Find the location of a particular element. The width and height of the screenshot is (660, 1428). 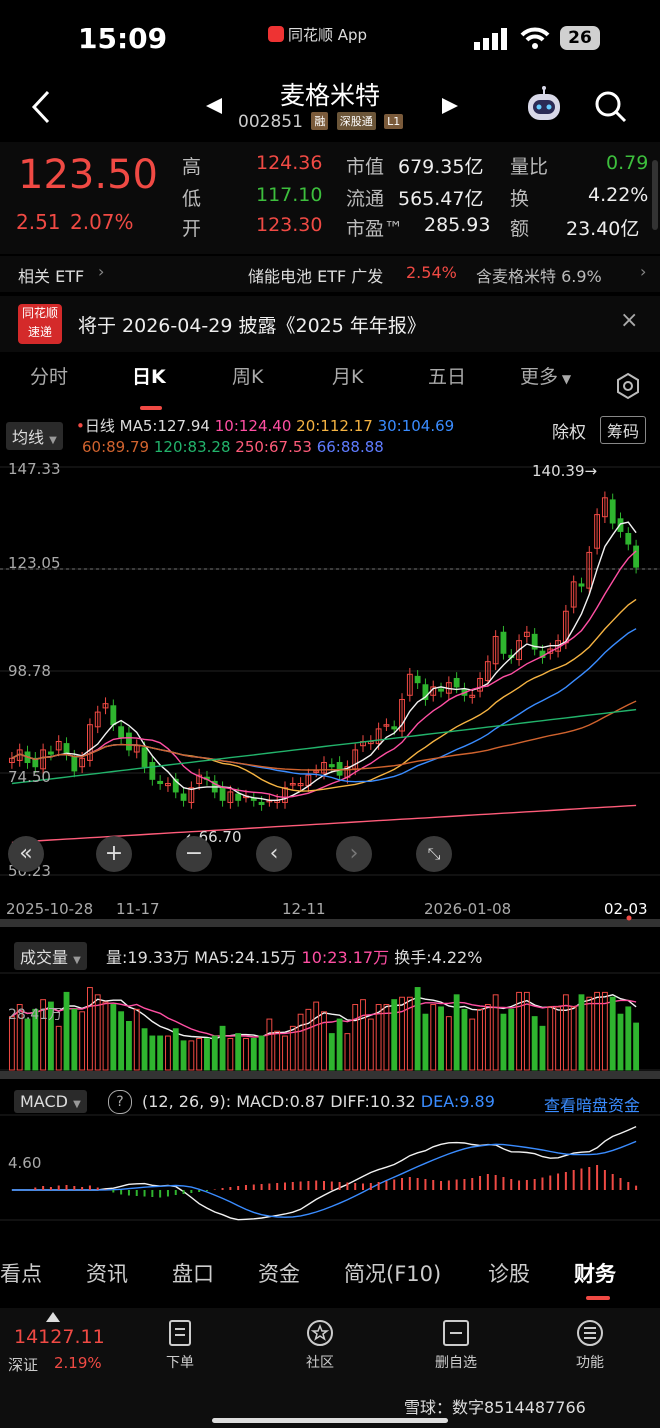

remove-watchlist-button: 删自选 is located at coordinates (456, 1345).